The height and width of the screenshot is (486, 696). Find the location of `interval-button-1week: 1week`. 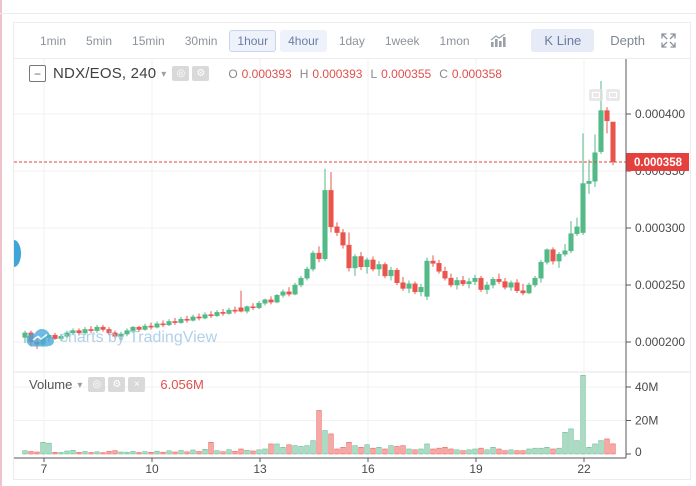

interval-button-1week: 1week is located at coordinates (402, 40).